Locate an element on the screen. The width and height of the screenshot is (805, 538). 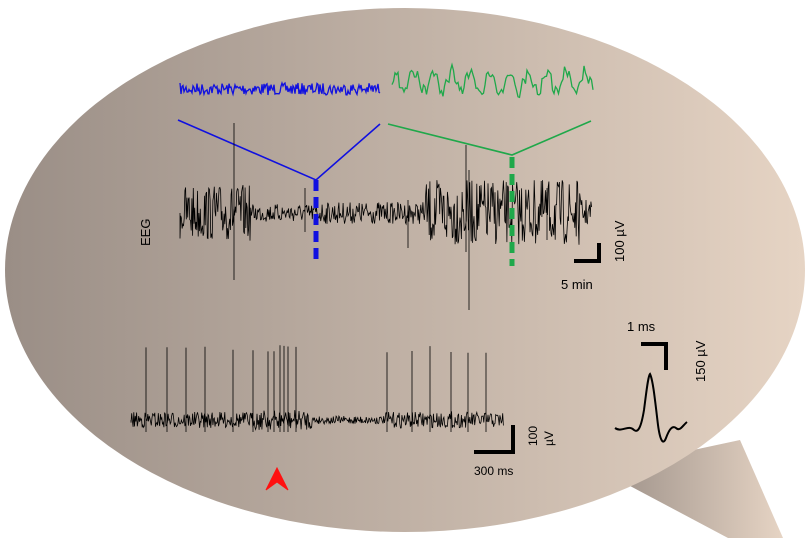
unit-scale-amp-unit: µV is located at coordinates (549, 438).